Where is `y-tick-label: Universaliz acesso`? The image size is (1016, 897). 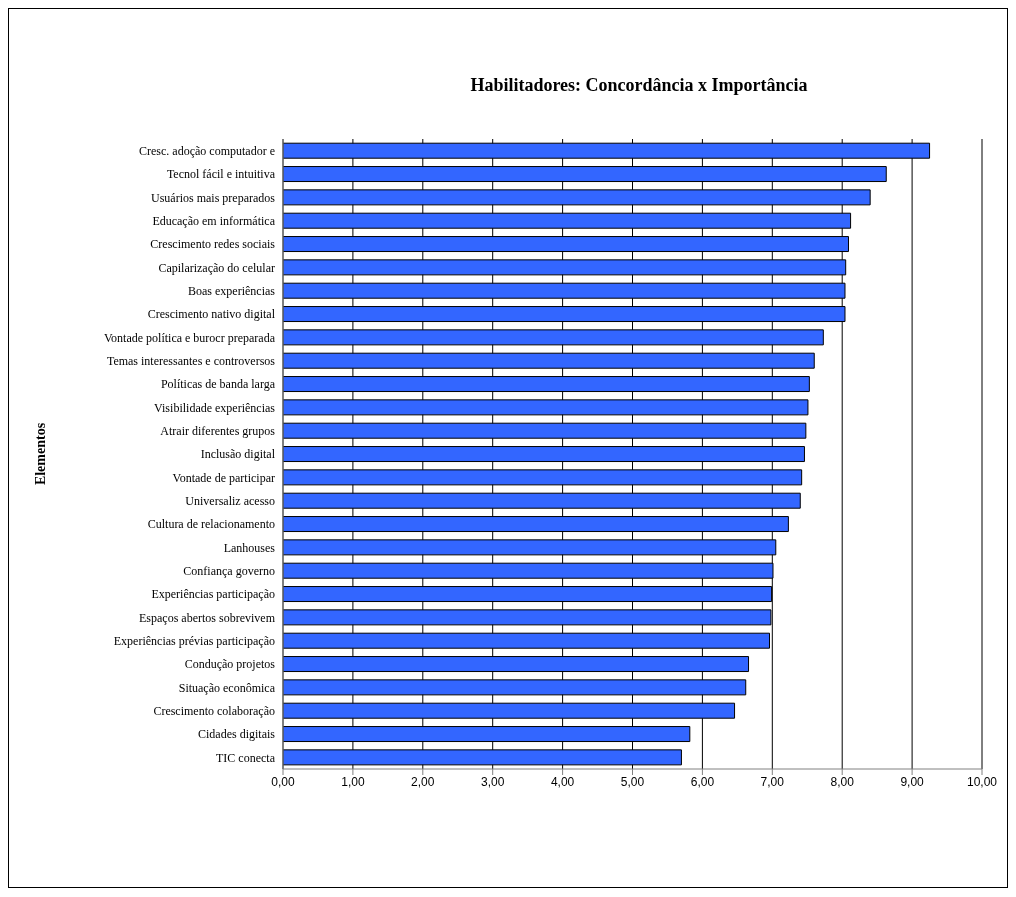
y-tick-label: Universaliz acesso is located at coordinates (230, 500).